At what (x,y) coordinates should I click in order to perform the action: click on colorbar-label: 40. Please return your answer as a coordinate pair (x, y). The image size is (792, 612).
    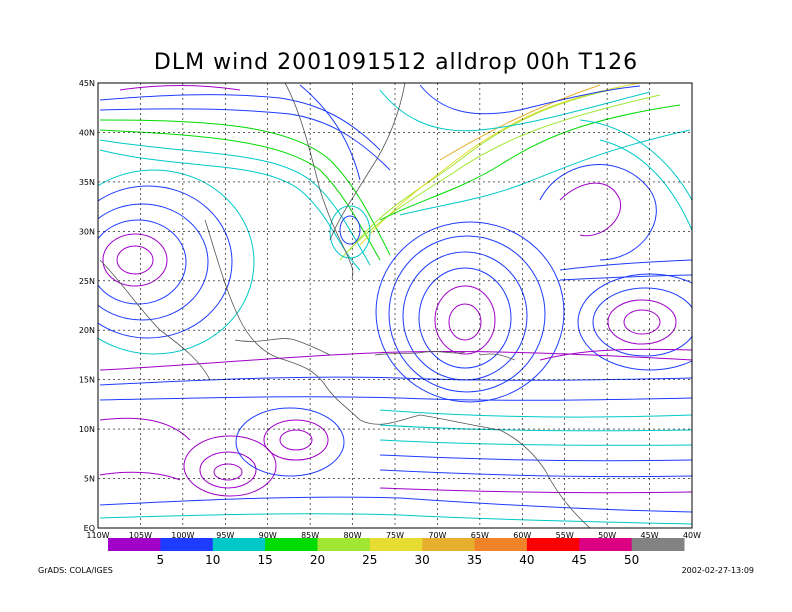
    Looking at the image, I should click on (526, 560).